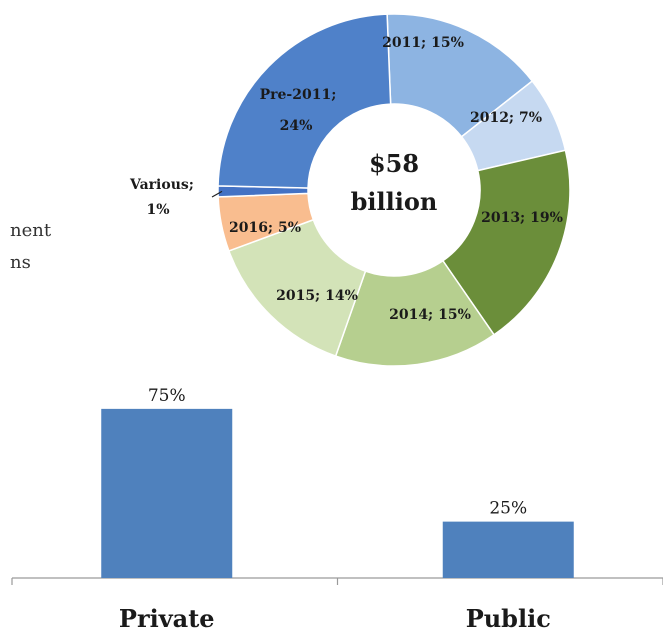 The image size is (663, 632). I want to click on bar-data-label-private: 75%, so click(167, 396).